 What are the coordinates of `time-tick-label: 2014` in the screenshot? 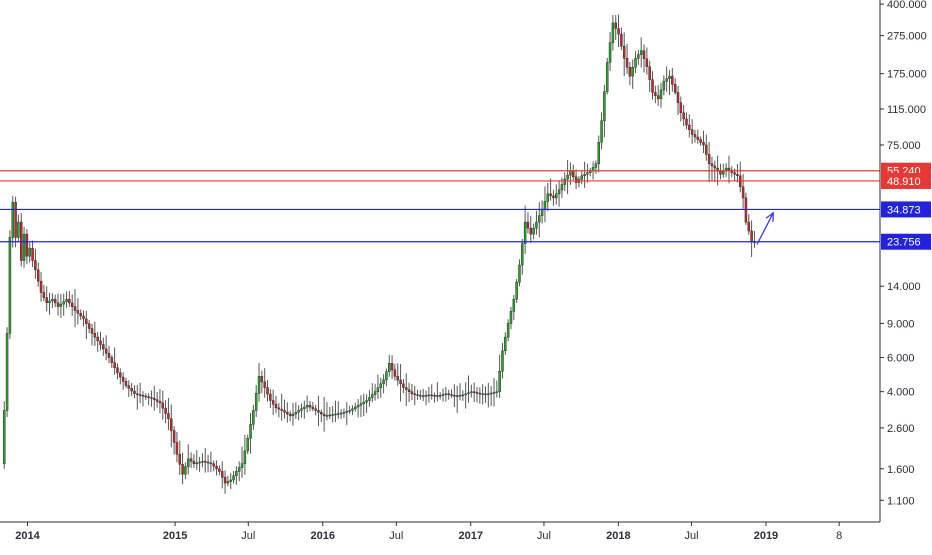 It's located at (27, 536).